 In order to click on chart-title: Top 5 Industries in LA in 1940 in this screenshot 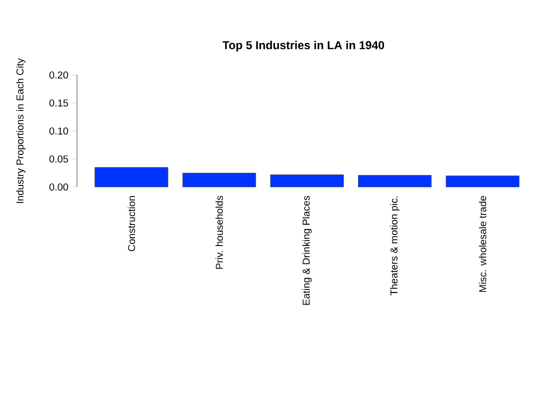, I will do `click(303, 46)`.